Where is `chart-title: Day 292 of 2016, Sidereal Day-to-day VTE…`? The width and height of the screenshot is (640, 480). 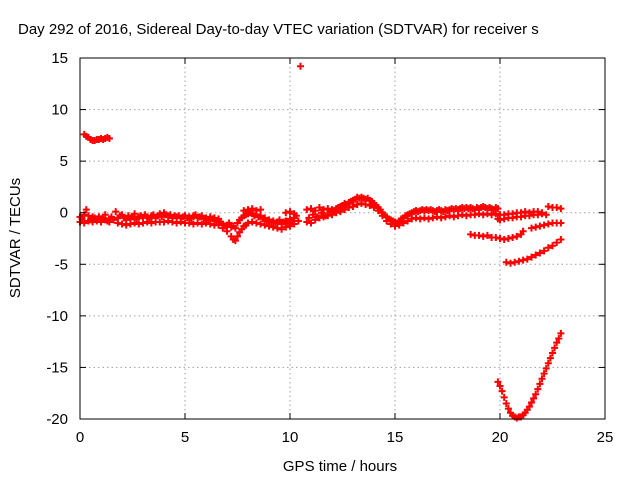
chart-title: Day 292 of 2016, Sidereal Day-to-day VTE… is located at coordinates (278, 29).